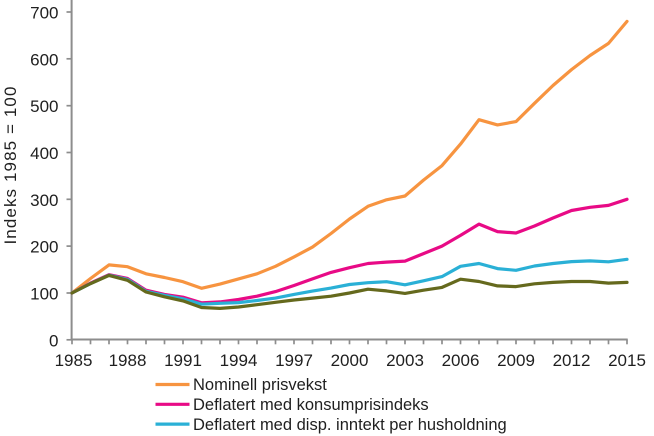 The height and width of the screenshot is (436, 654). I want to click on svg-text: 2003, so click(405, 360).